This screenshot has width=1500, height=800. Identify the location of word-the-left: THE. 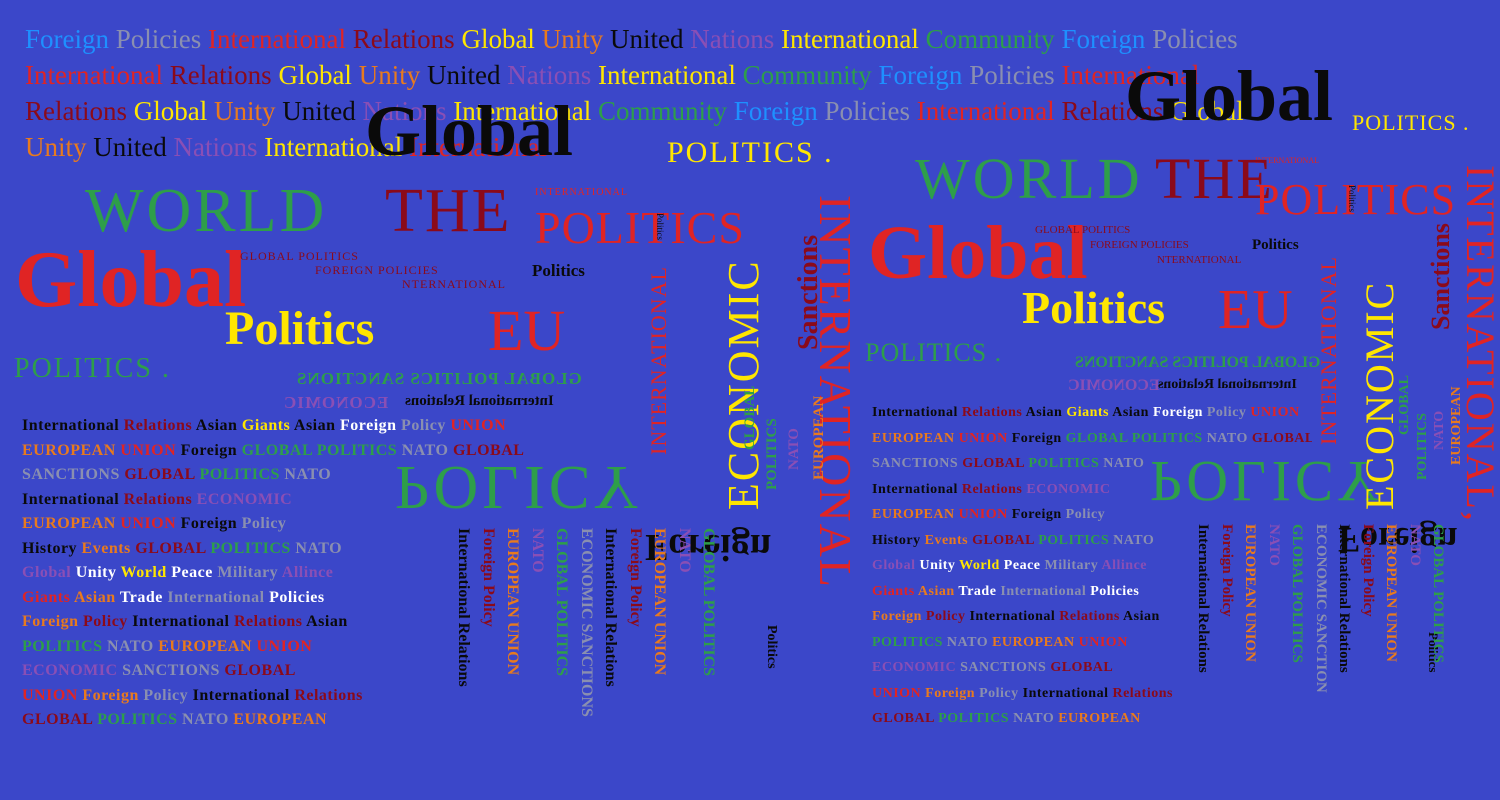
(448, 211).